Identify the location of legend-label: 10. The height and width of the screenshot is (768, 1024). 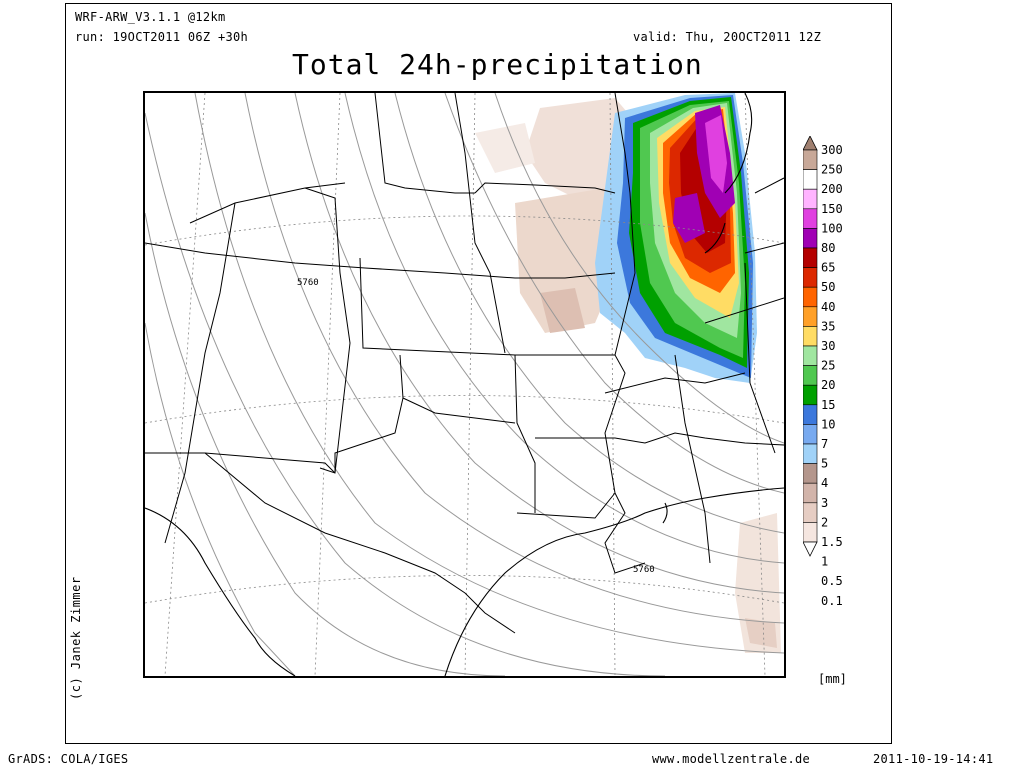
(828, 424).